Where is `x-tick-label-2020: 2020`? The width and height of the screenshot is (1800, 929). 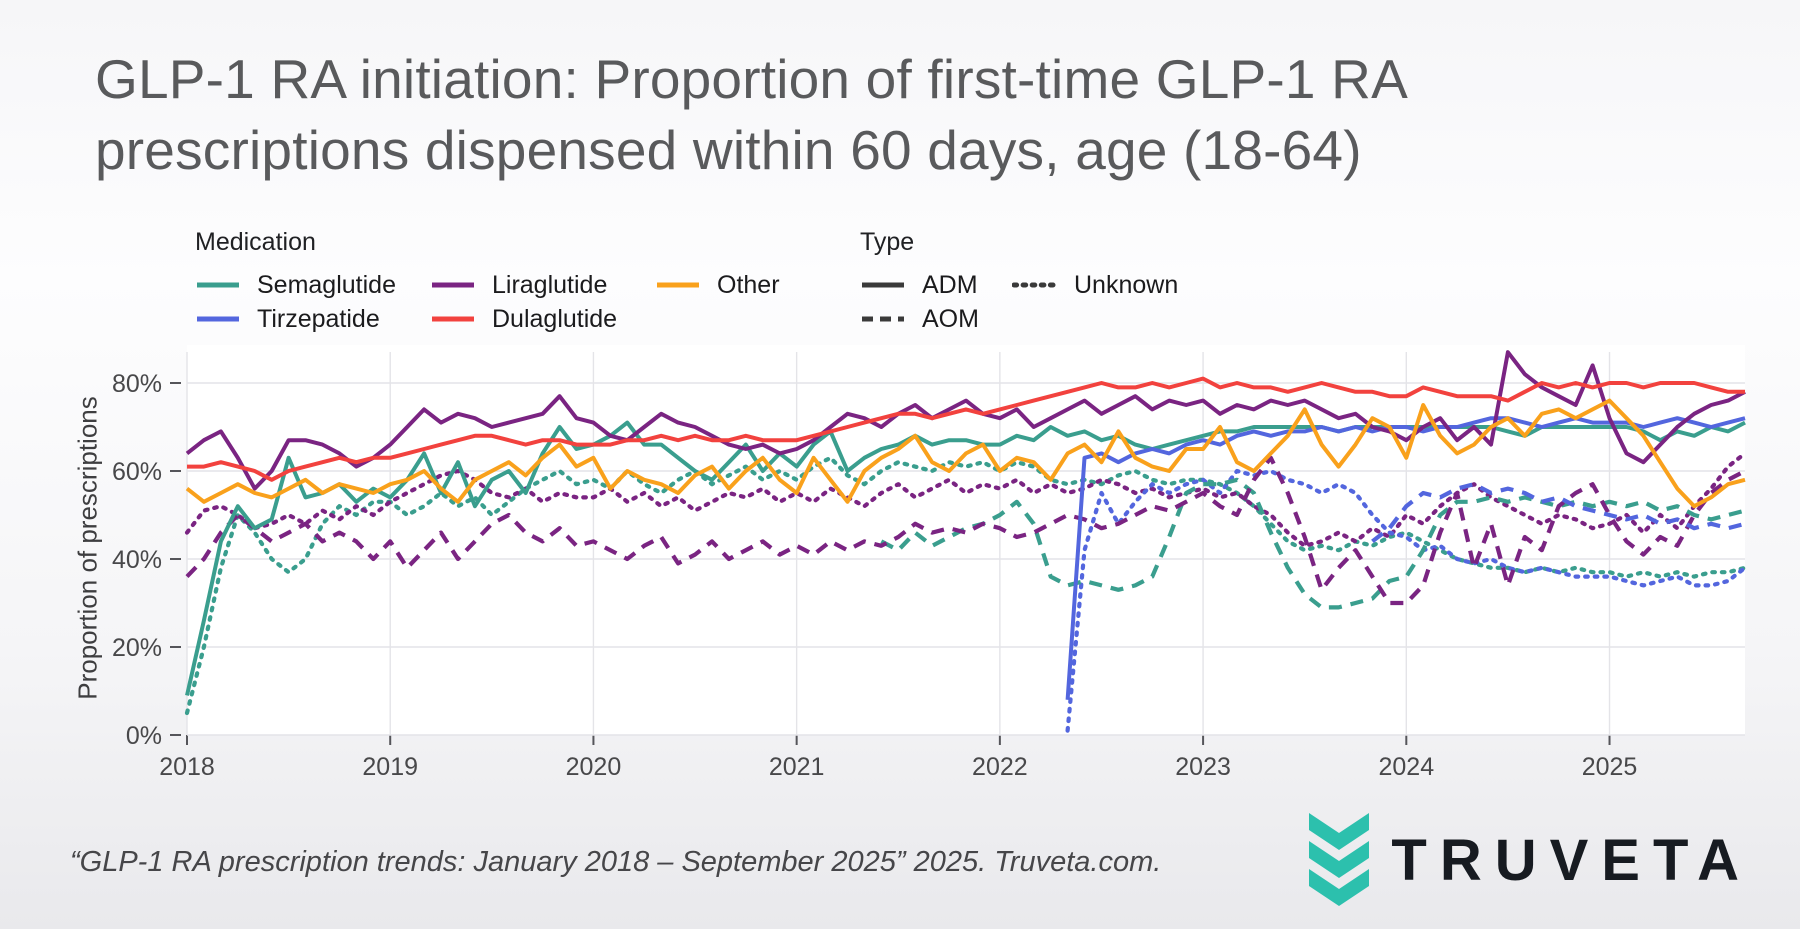
x-tick-label-2020: 2020 is located at coordinates (594, 767).